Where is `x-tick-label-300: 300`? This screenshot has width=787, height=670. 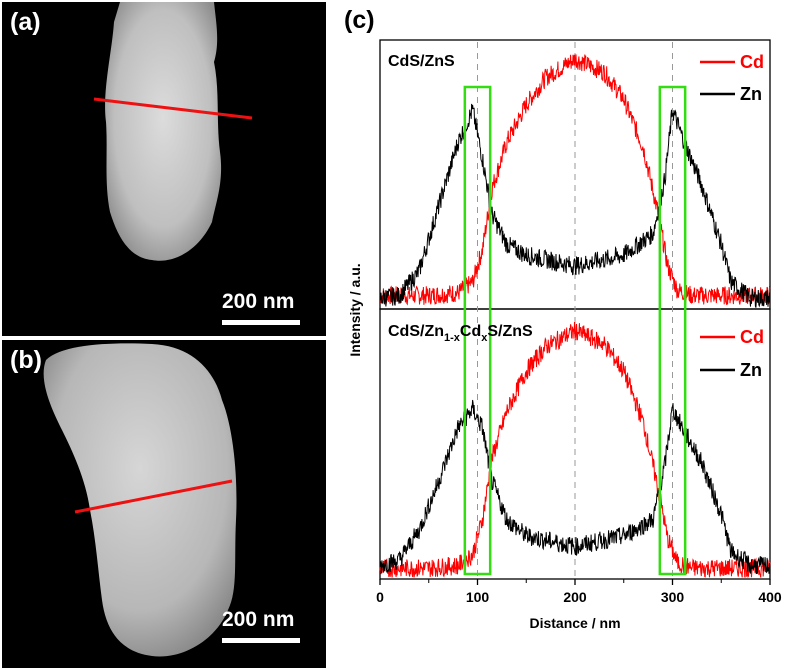 x-tick-label-300: 300 is located at coordinates (673, 597).